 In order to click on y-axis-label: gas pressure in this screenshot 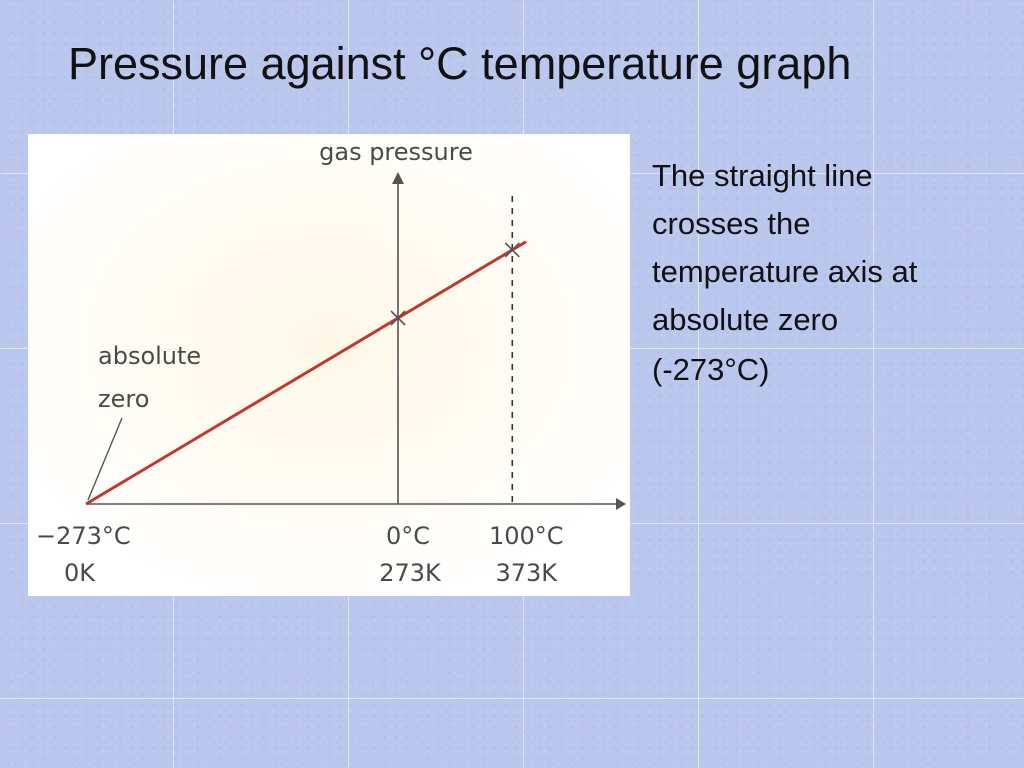, I will do `click(396, 152)`.